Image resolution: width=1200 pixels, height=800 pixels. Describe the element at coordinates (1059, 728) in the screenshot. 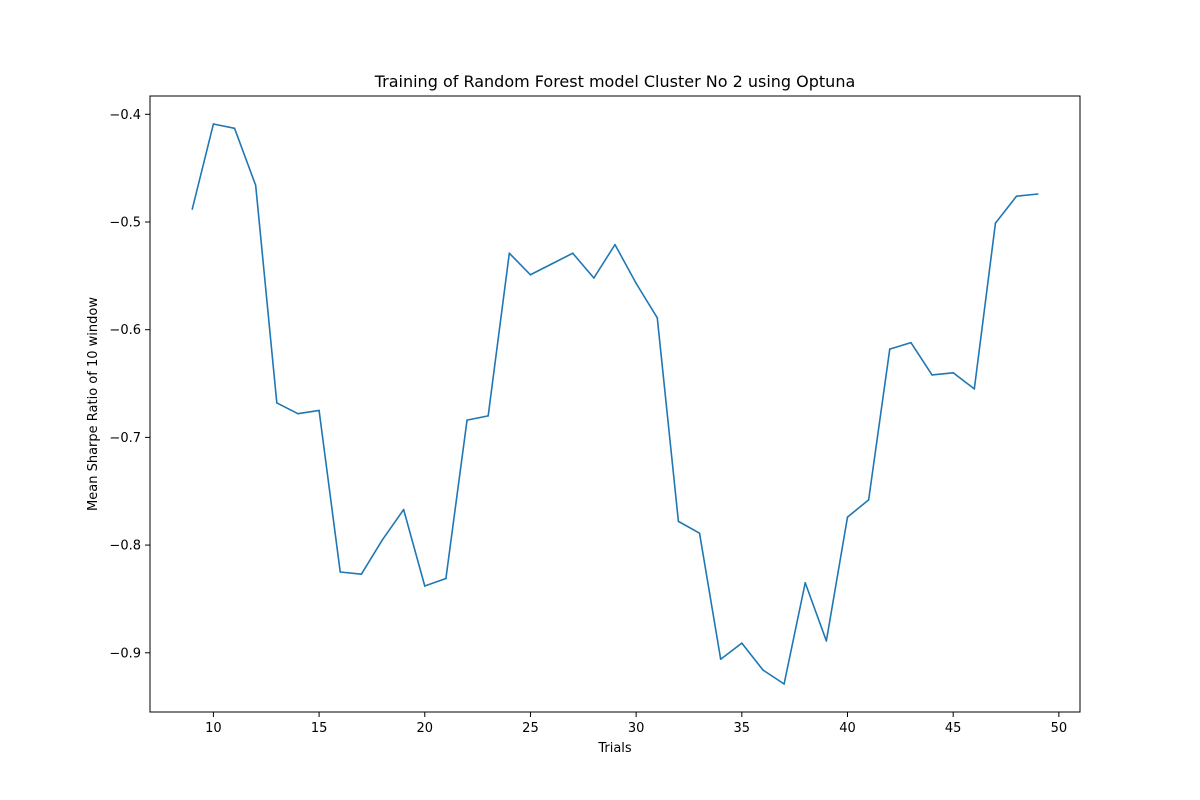

I see `x-tick-label: 50` at that location.